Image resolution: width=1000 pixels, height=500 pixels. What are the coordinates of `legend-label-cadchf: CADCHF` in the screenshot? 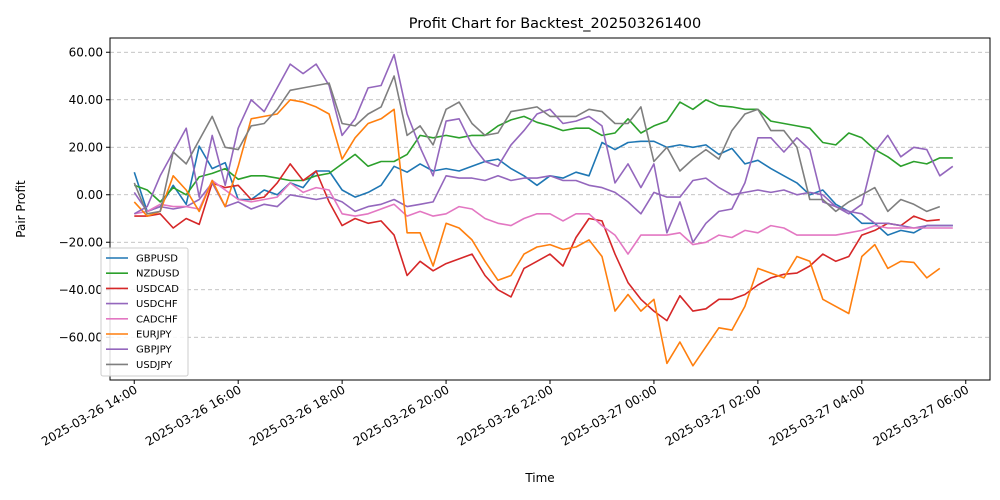 It's located at (157, 319).